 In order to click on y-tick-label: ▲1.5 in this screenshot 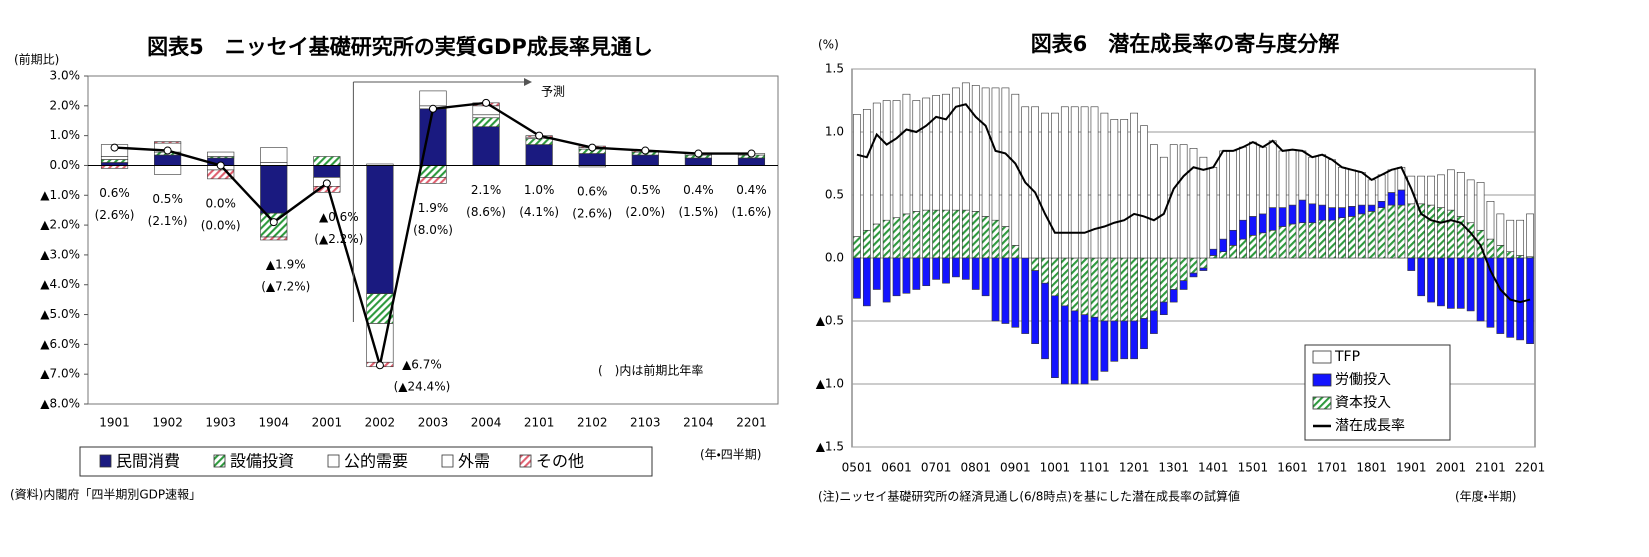, I will do `click(830, 447)`.